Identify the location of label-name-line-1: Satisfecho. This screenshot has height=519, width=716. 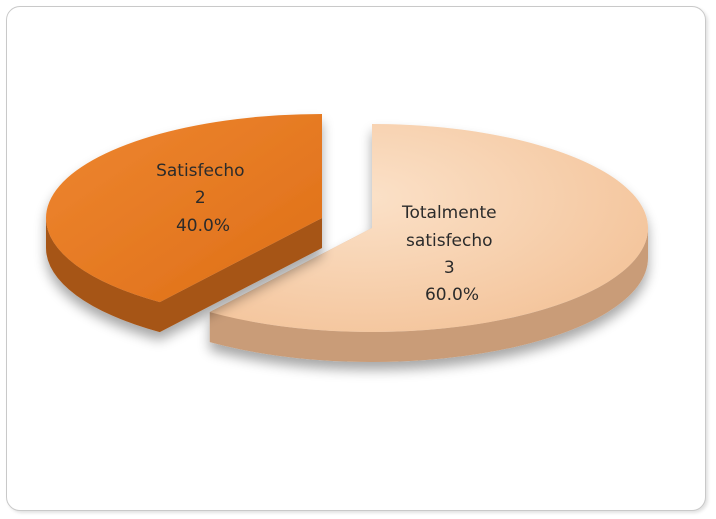
(200, 171).